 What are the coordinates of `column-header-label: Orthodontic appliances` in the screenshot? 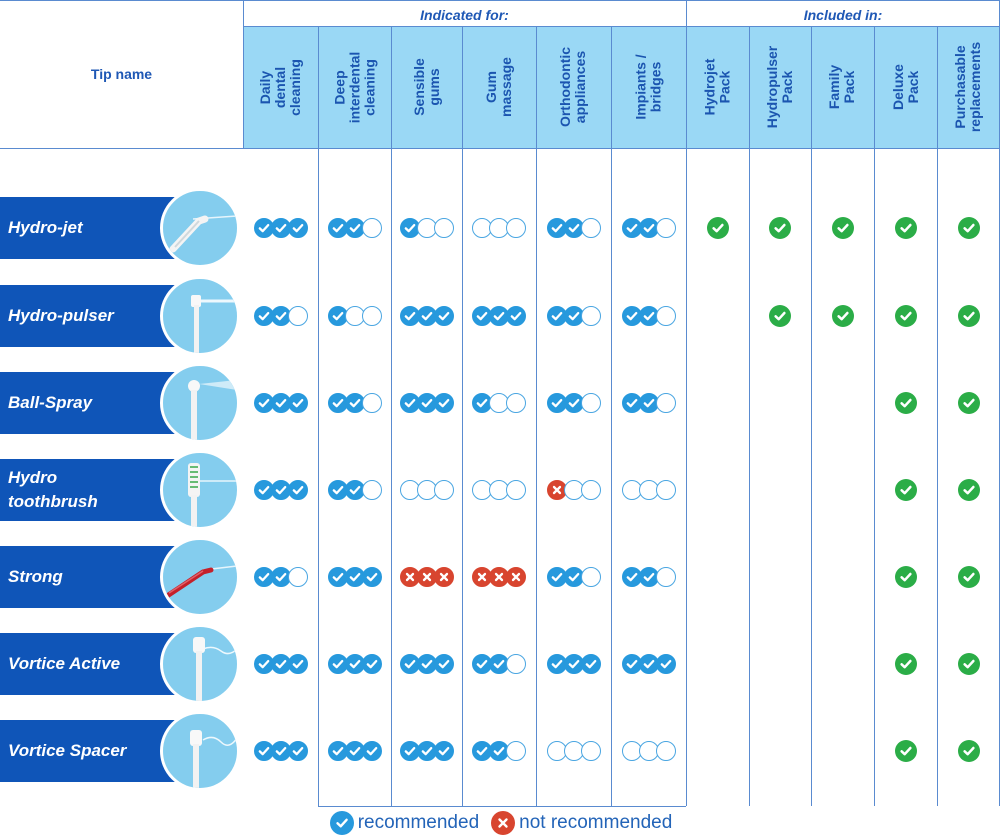 It's located at (573, 87).